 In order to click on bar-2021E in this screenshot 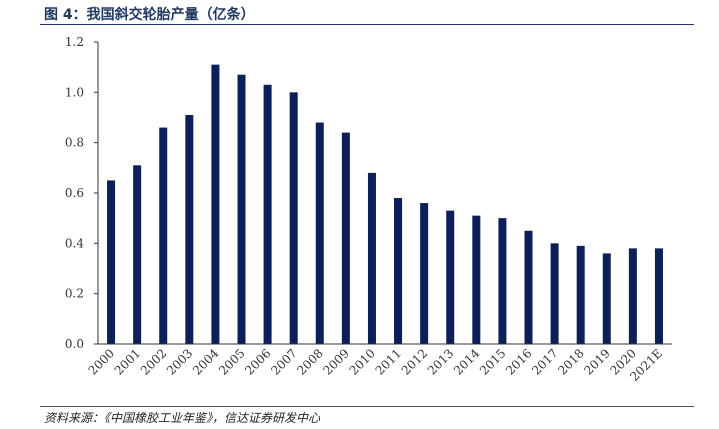, I will do `click(658, 296)`.